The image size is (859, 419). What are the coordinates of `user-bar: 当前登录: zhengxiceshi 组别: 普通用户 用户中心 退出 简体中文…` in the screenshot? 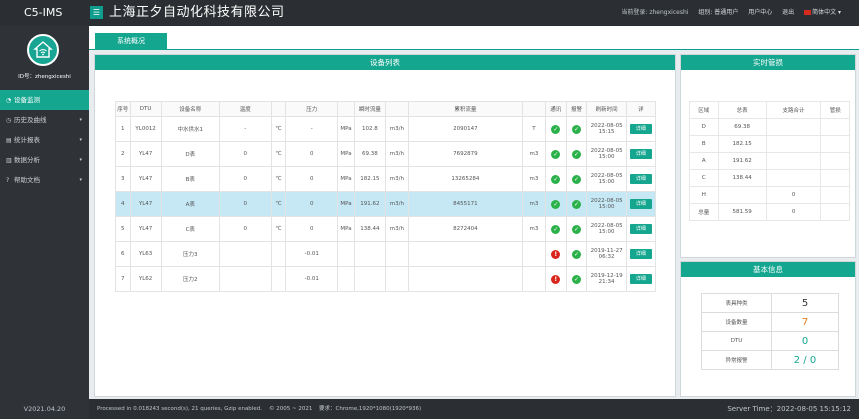 It's located at (727, 13).